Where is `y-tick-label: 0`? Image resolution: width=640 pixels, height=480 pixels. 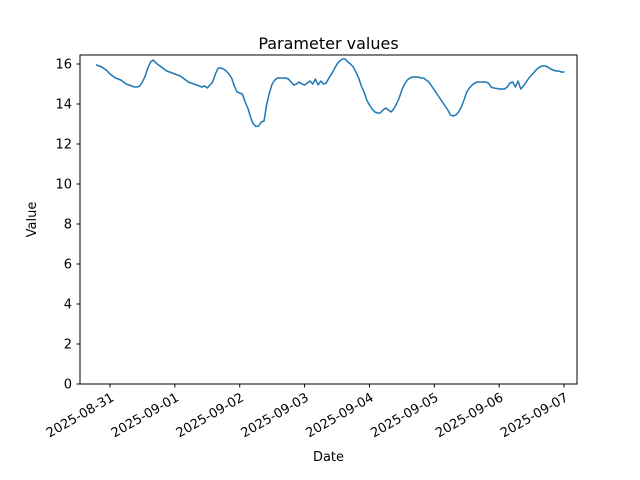
y-tick-label: 0 is located at coordinates (68, 385).